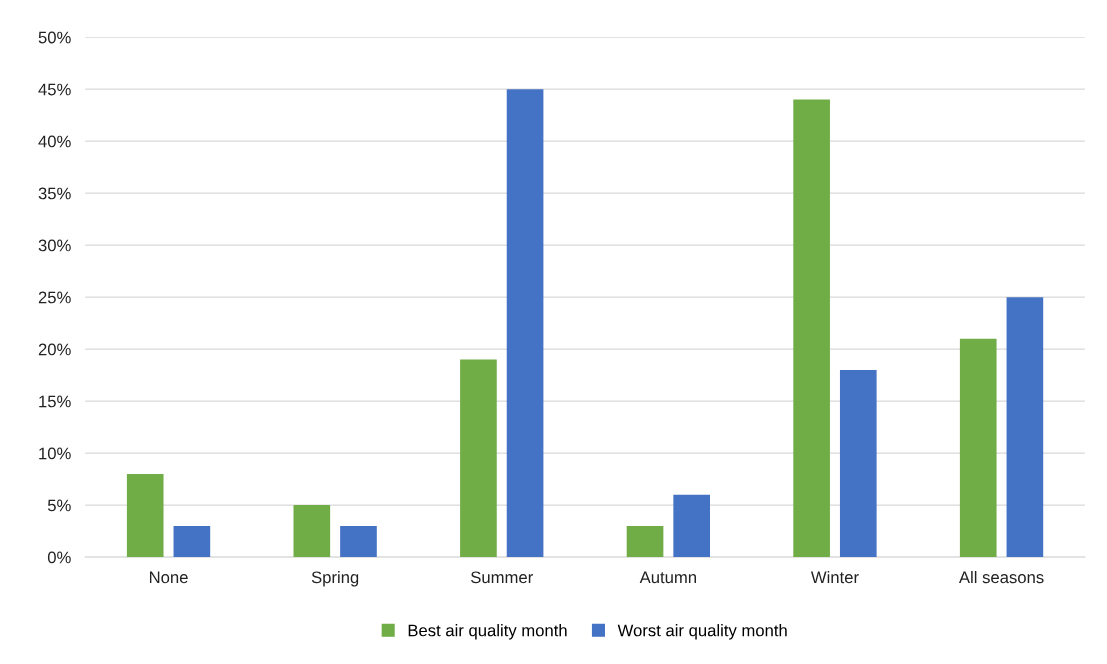 The image size is (1107, 664). I want to click on y-tick-label: 25%, so click(54, 297).